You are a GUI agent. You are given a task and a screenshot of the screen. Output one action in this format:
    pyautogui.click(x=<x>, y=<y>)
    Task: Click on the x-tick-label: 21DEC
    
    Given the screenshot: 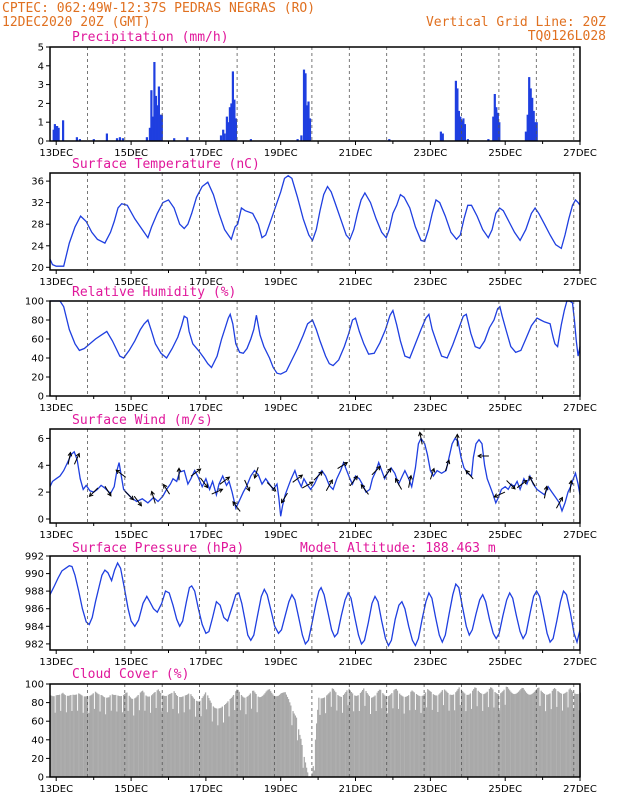 What is the action you would take?
    pyautogui.click(x=356, y=535)
    